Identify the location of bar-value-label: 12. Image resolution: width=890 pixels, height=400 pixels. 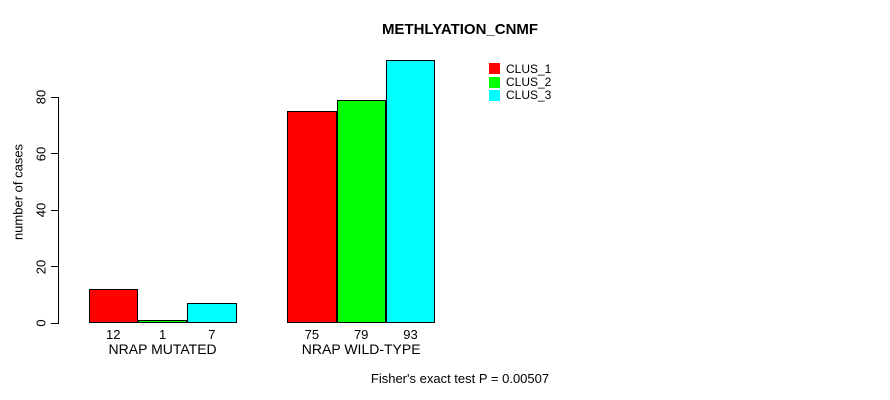
(113, 334).